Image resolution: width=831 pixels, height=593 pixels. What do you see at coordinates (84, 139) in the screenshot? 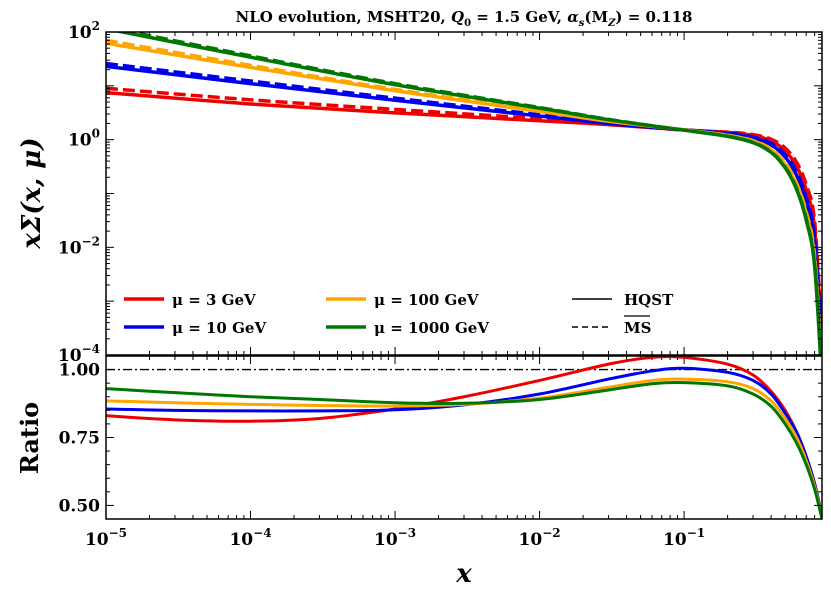
I see `main-y-tick-label: 10⁰` at bounding box center [84, 139].